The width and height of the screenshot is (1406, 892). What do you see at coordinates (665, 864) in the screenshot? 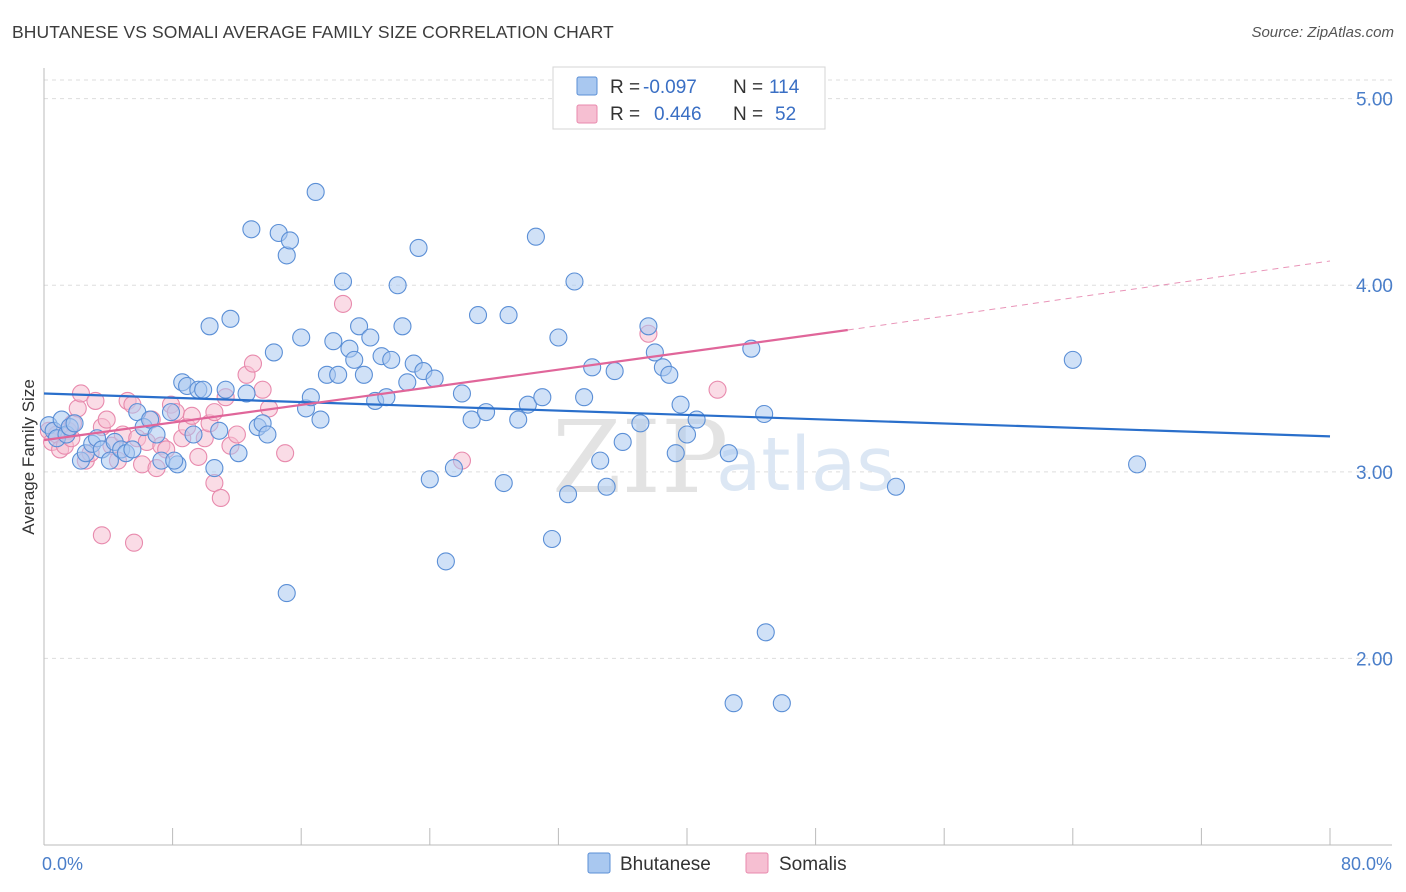
I see `bottom-legend-label-bhutanese: Bhutanese` at bounding box center [665, 864].